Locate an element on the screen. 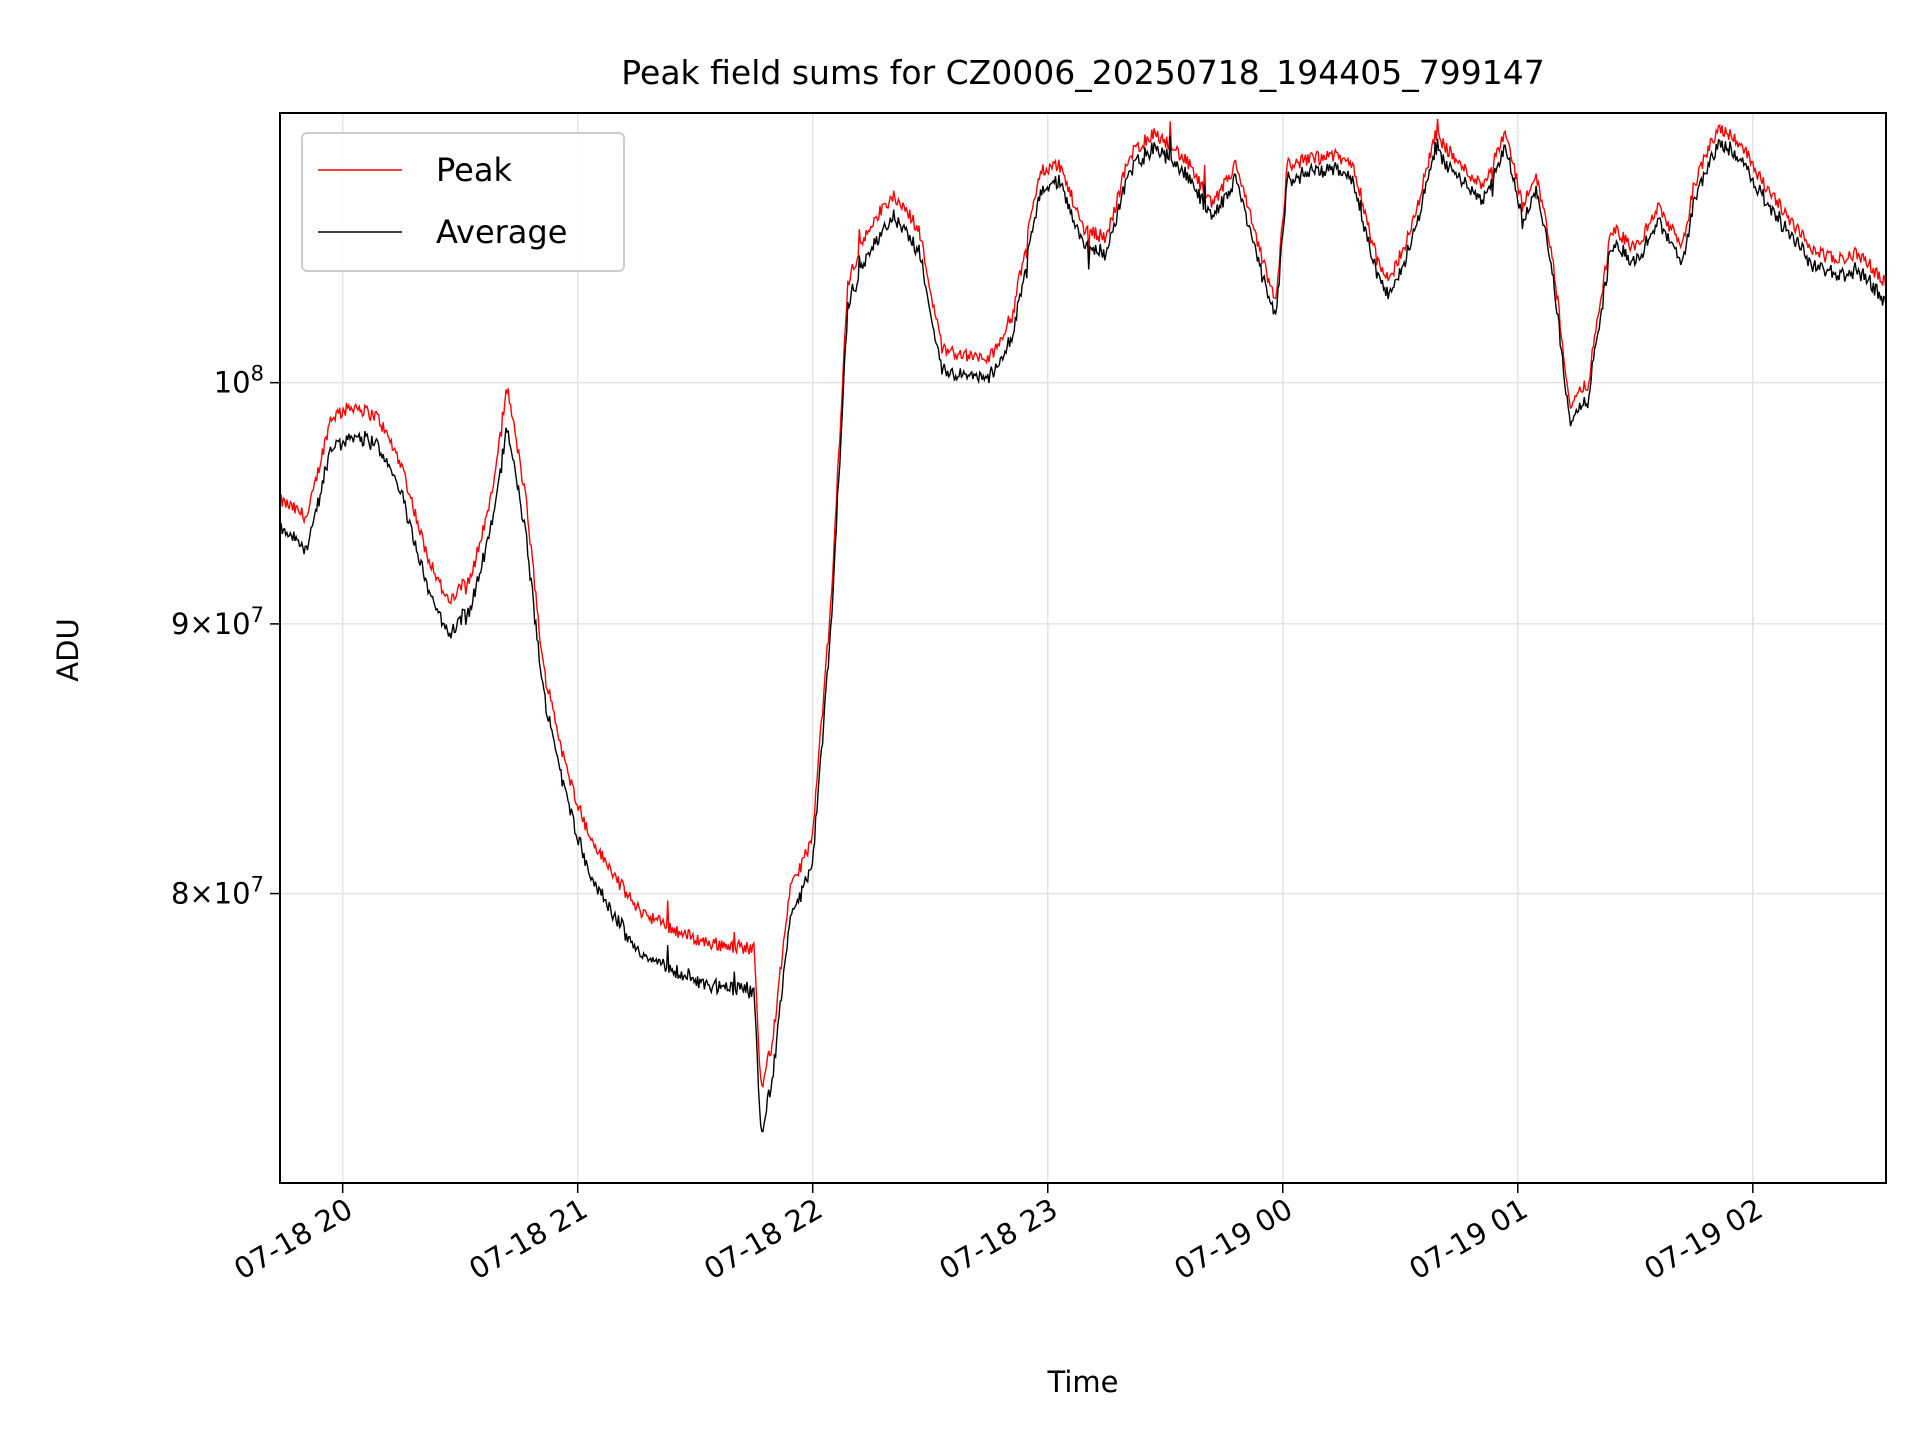 The height and width of the screenshot is (1440, 1920). y-tick-label: 8×107 is located at coordinates (217, 892).